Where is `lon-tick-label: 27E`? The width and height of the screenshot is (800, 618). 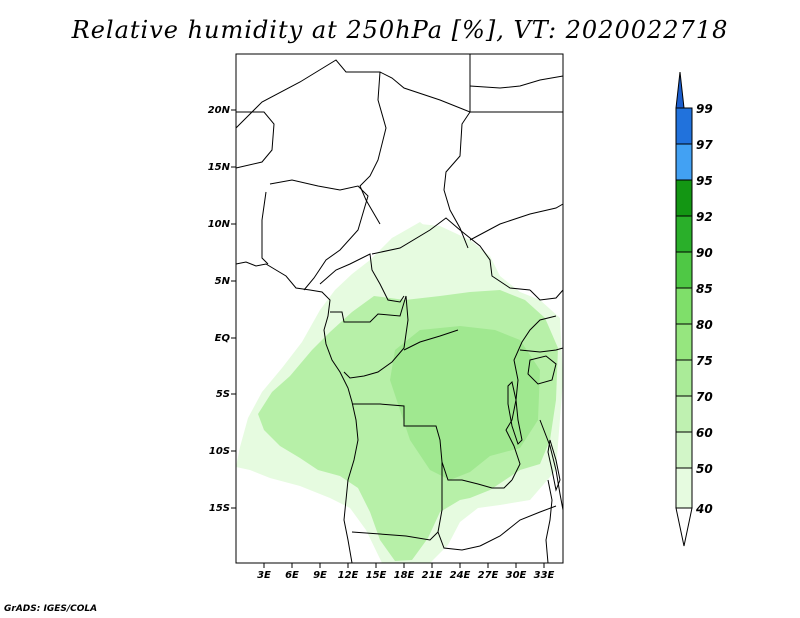 lon-tick-label: 27E is located at coordinates (488, 575).